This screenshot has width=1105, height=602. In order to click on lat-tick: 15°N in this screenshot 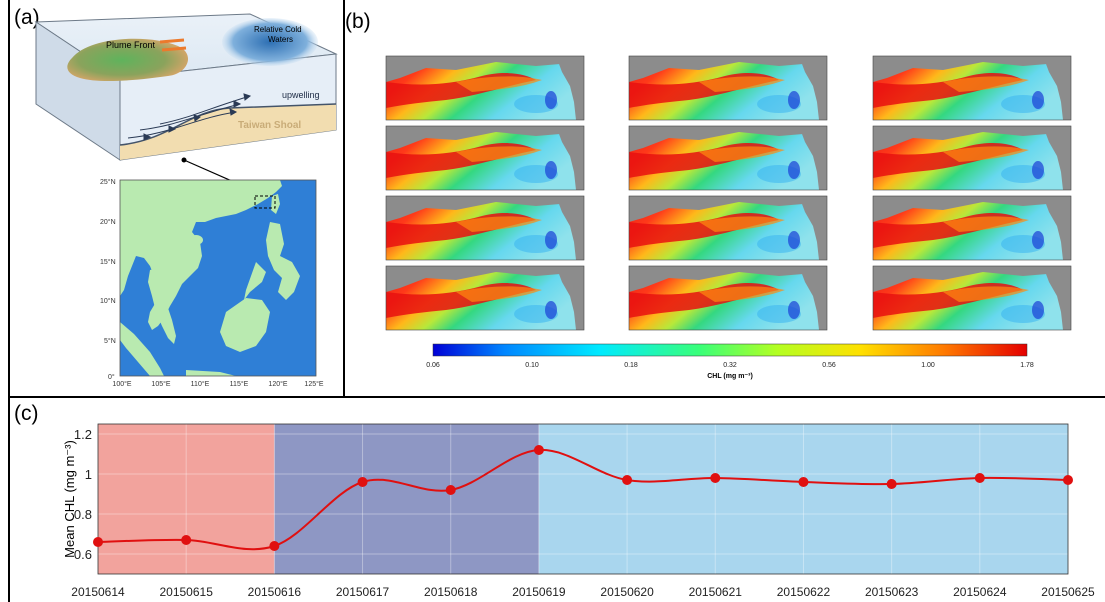, I will do `click(108, 262)`.